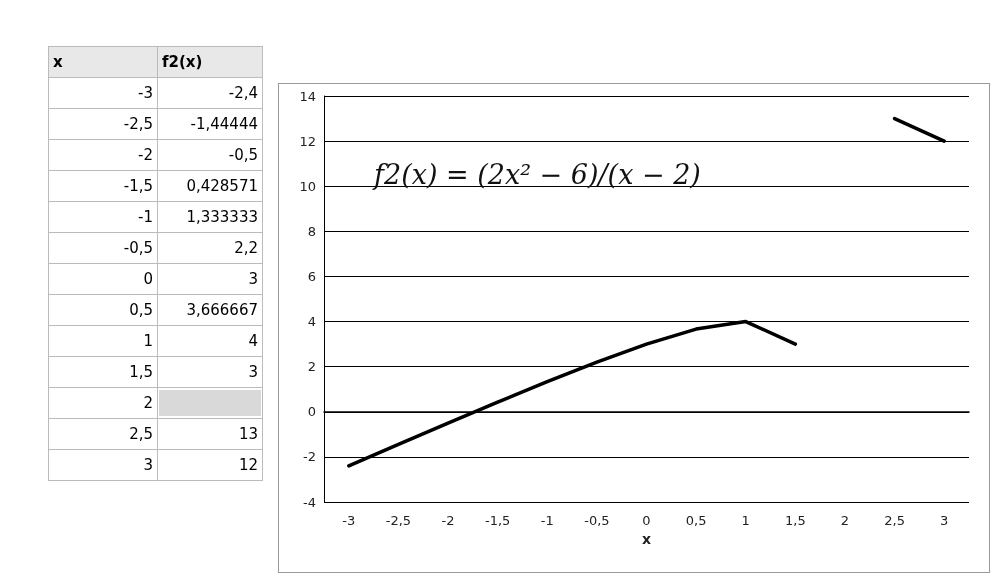 The height and width of the screenshot is (581, 1002). Describe the element at coordinates (103, 310) in the screenshot. I see `text: 0,5` at that location.